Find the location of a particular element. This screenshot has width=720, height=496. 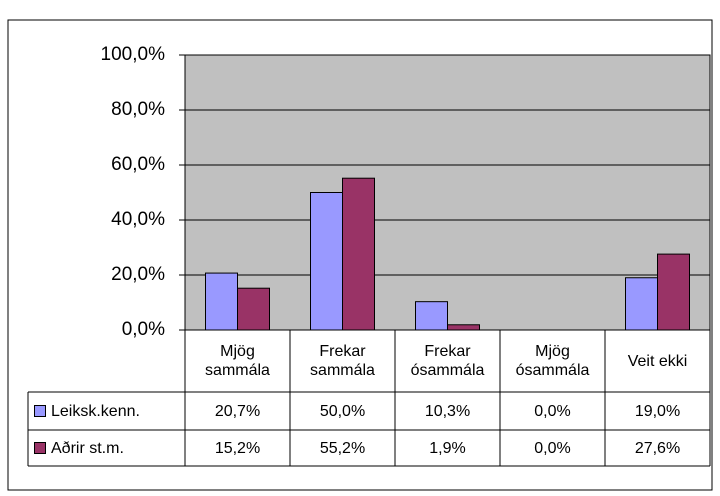

legend-entry: Leiksk.kenn. is located at coordinates (106, 411).